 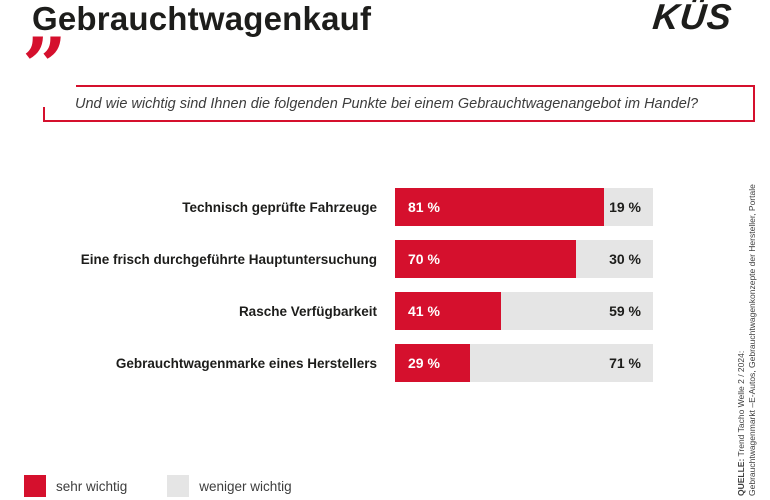 I want to click on question-box-border-top, so click(x=415, y=86).